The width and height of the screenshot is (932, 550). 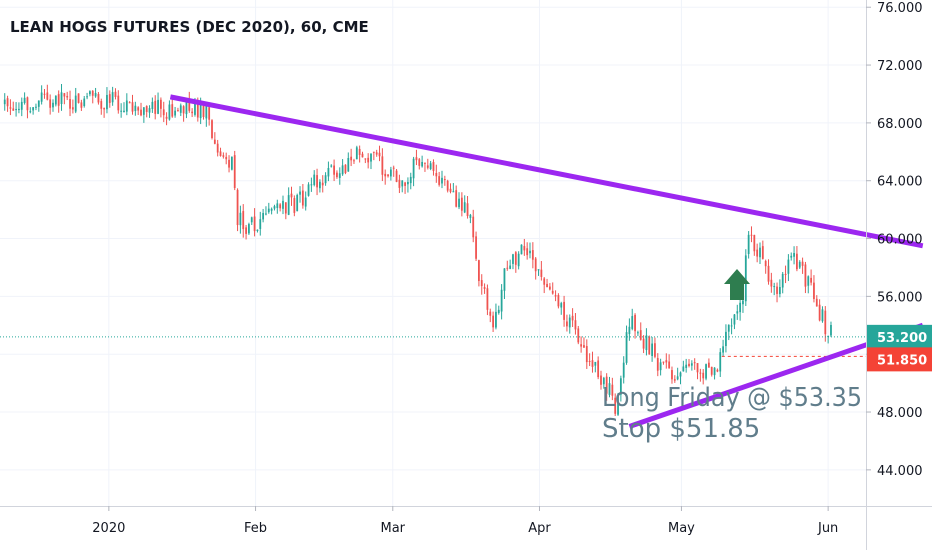 I want to click on price-tick-label: 60.000, so click(x=900, y=240).